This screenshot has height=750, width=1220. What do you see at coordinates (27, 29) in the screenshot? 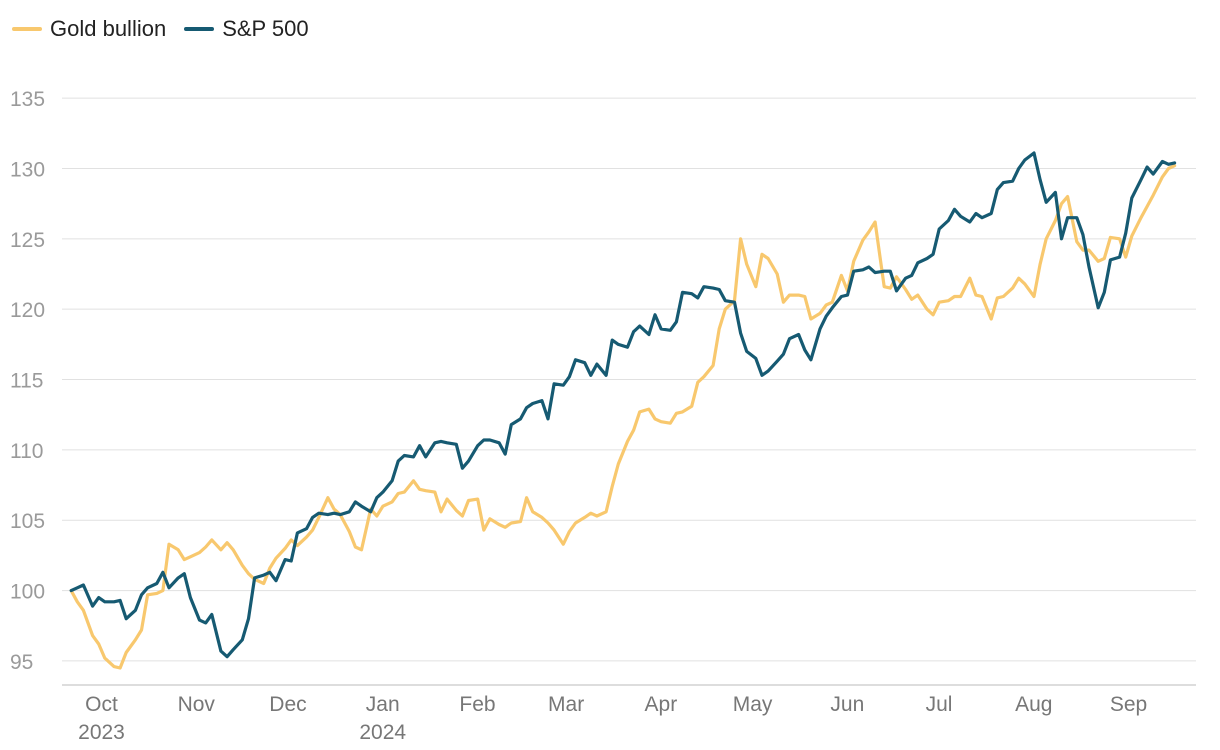
I see `legend-swatch-gold` at bounding box center [27, 29].